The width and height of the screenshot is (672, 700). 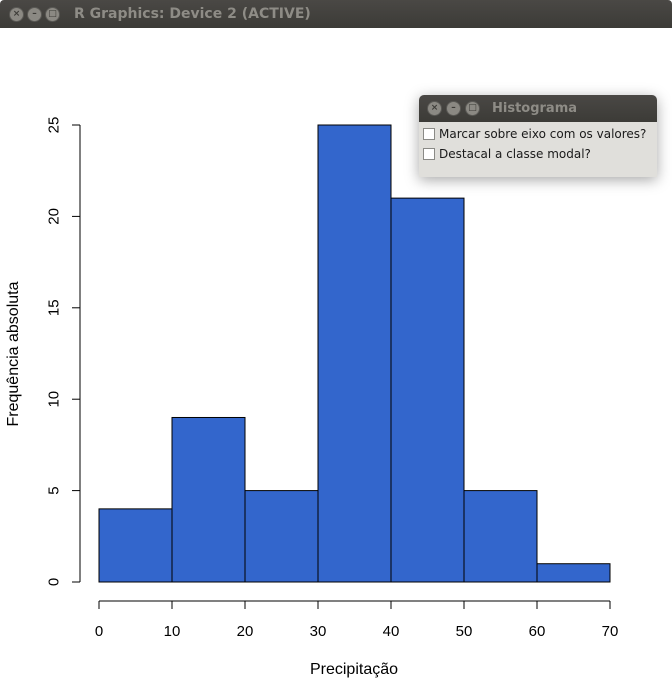 I want to click on window-titlebar: × – □ R Graphics: Device 2 (ACTIVE), so click(x=336, y=14).